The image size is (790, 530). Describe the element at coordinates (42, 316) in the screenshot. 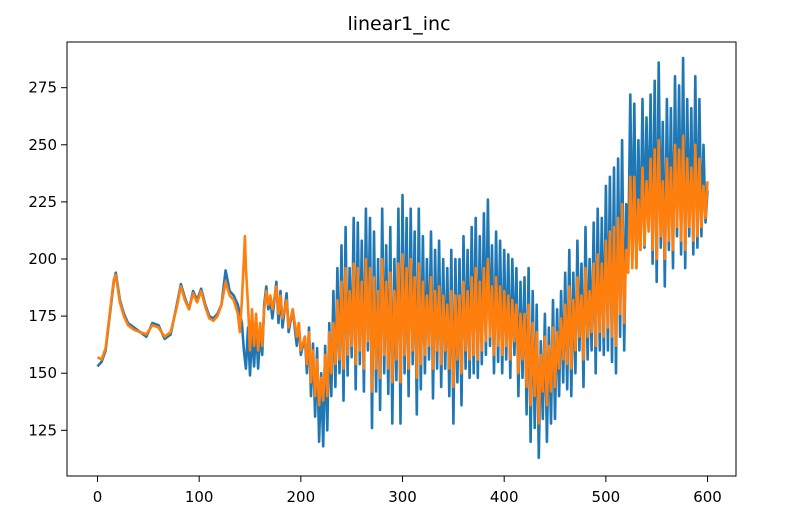

I see `y-tick-label: 175` at that location.